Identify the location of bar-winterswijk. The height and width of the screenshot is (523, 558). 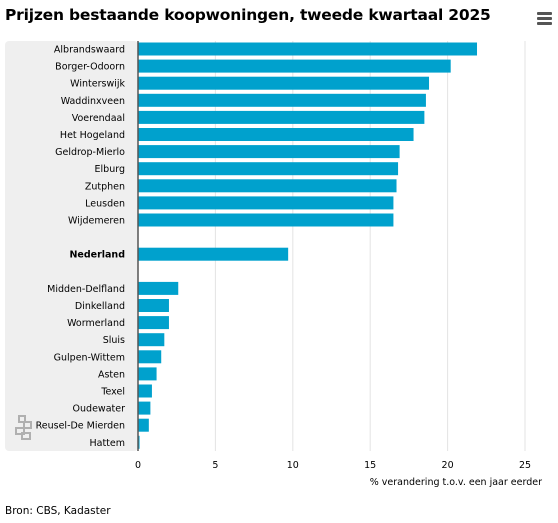
(284, 83).